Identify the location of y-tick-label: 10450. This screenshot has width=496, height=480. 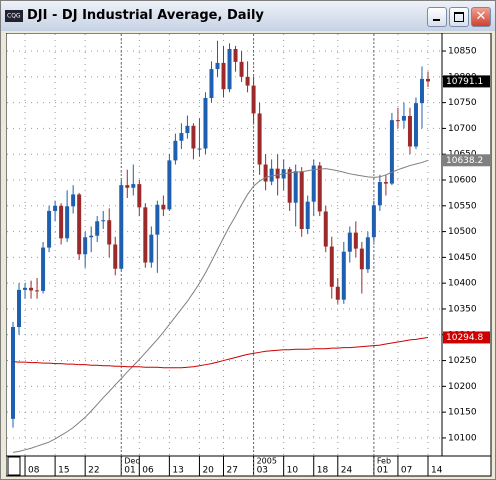
(462, 258).